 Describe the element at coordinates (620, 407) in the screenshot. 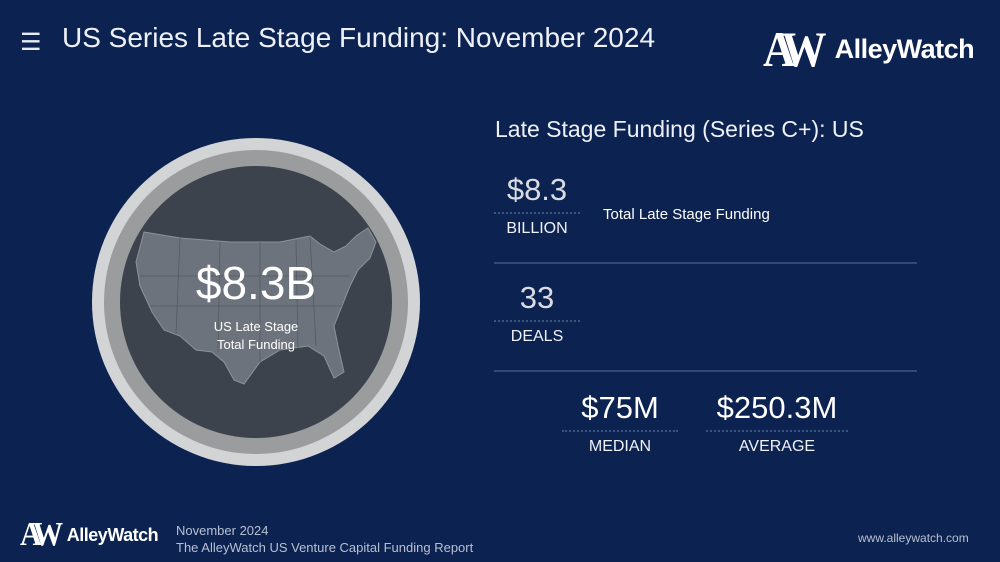

I see `stat-value: $75M` at that location.